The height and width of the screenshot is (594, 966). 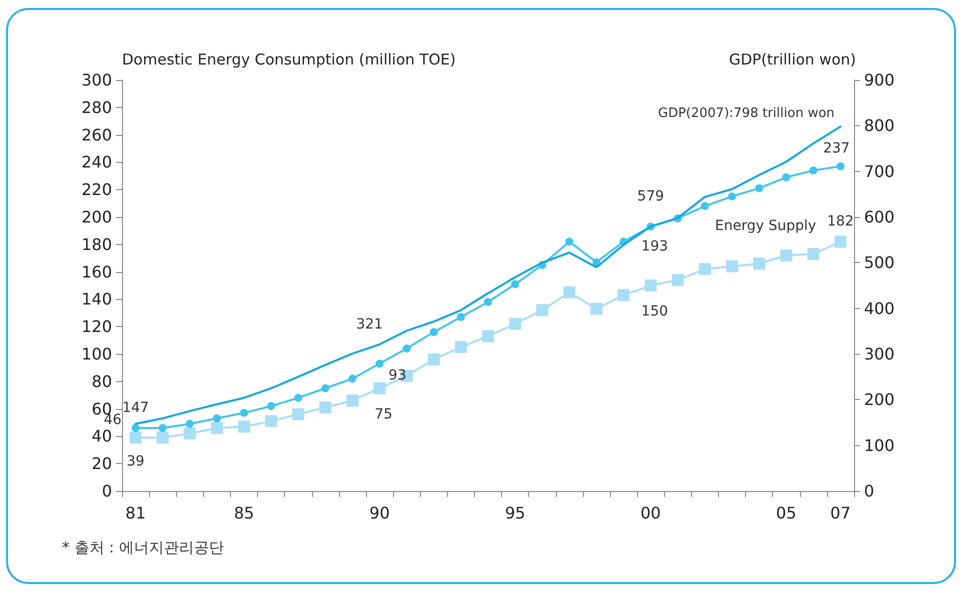 I want to click on data-label: 39, so click(x=135, y=462).